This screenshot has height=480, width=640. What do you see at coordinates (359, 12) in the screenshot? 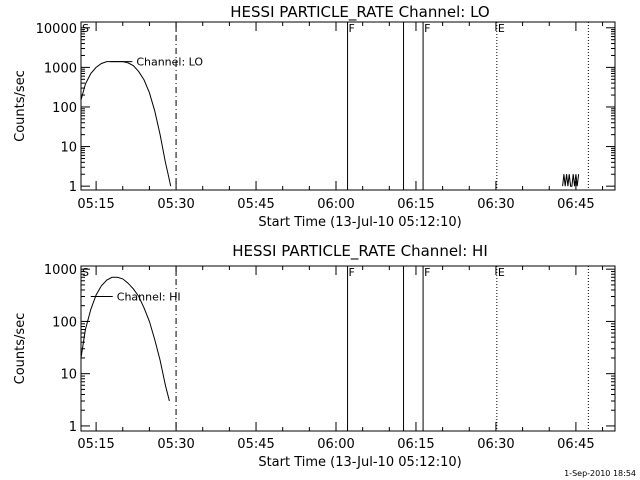
I see `chart-title: HESSI PARTICLE_RATE Channel: LO` at bounding box center [359, 12].